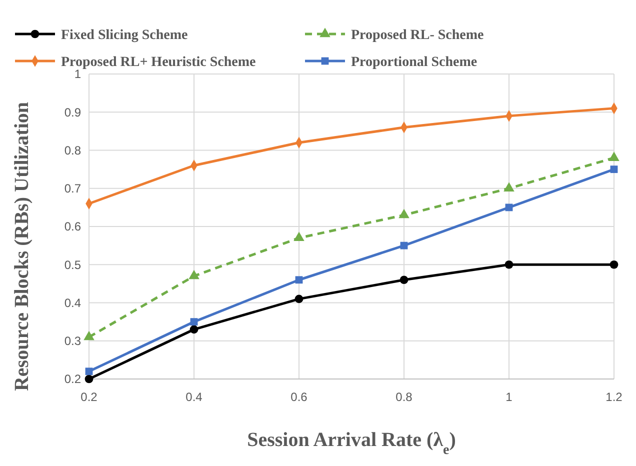 The image size is (636, 466). Describe the element at coordinates (89, 397) in the screenshot. I see `x-tick-label: 0.2` at that location.